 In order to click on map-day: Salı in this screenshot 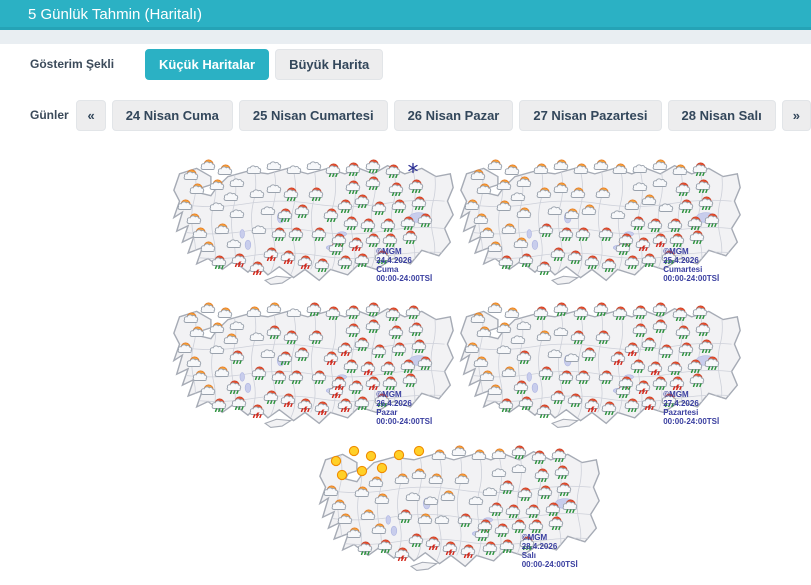, I will do `click(528, 556)`.